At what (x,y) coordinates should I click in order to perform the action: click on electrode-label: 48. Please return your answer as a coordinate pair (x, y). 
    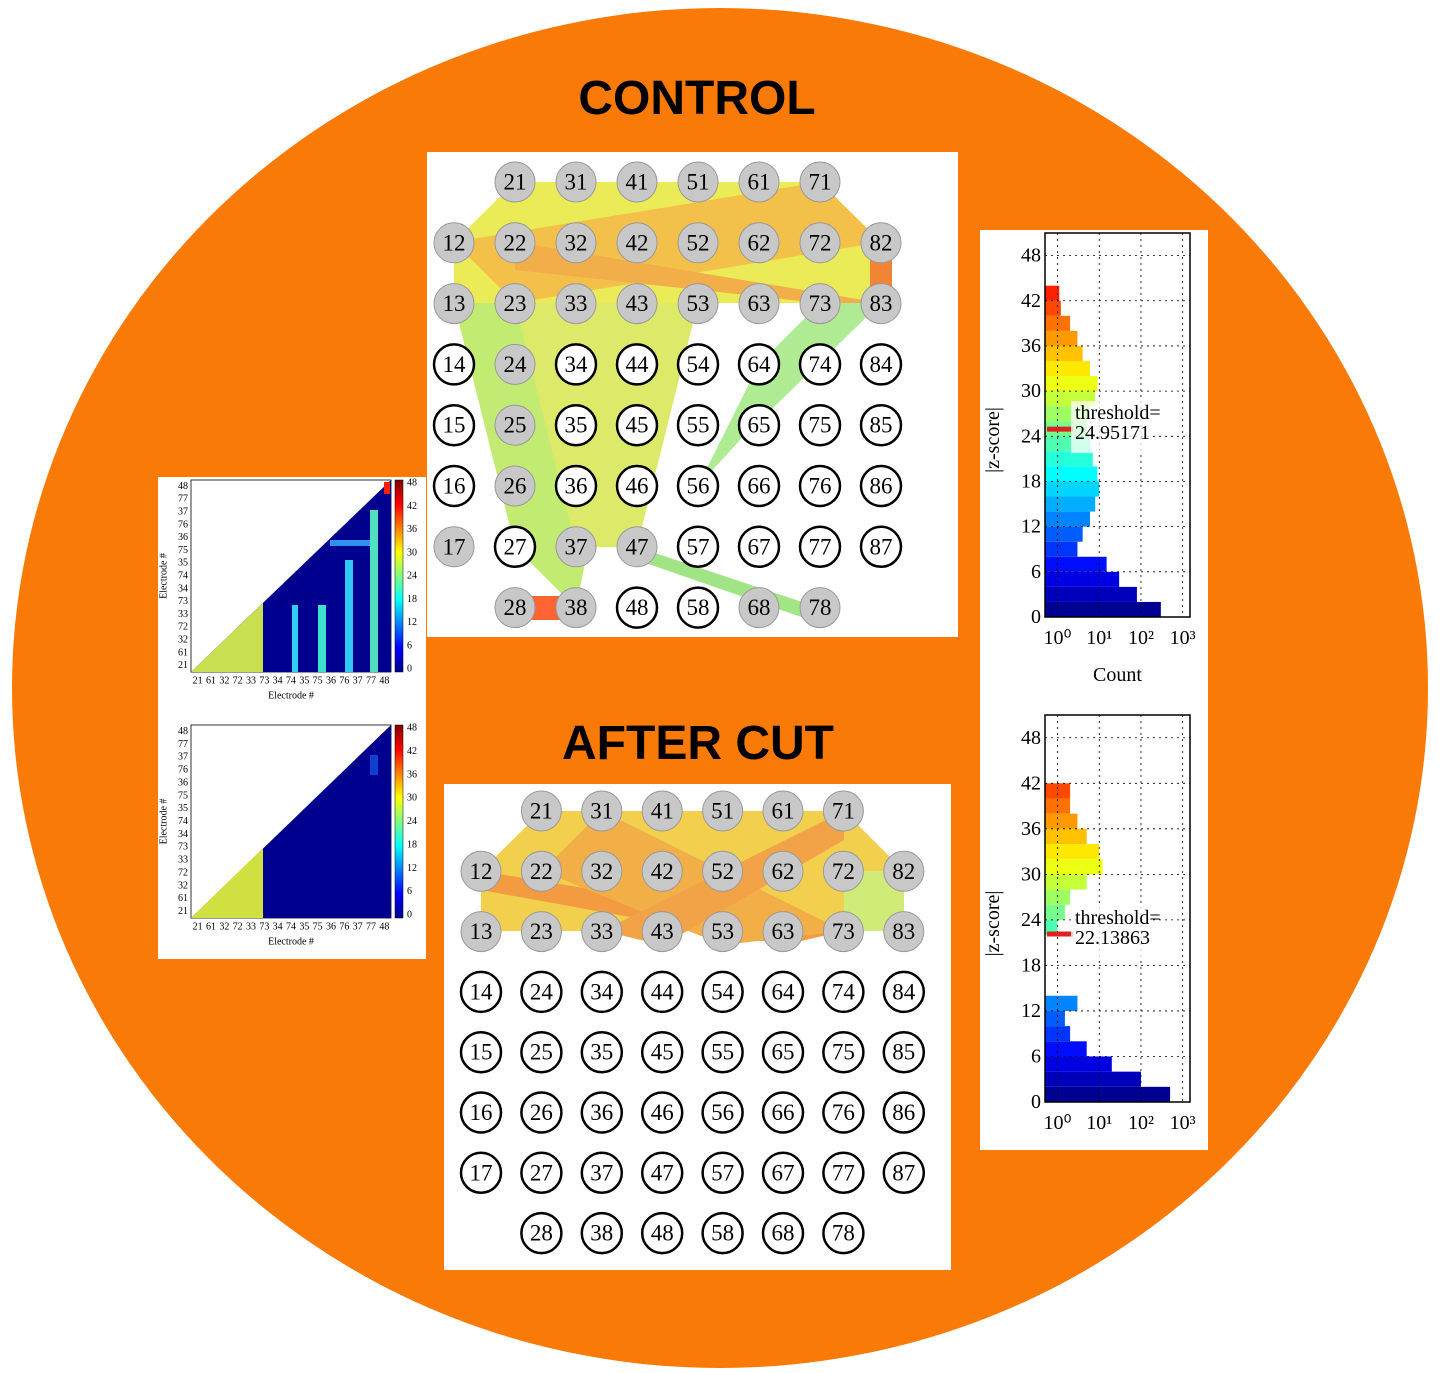
    Looking at the image, I should click on (662, 1233).